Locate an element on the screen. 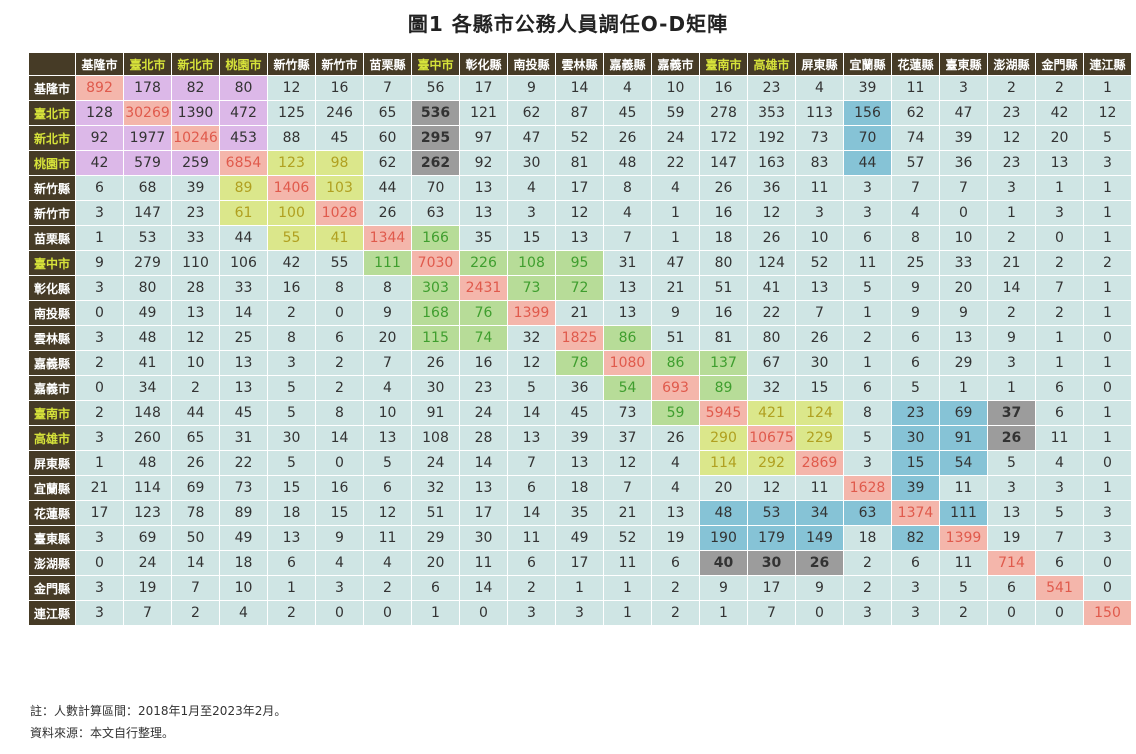  matrix-cell: 279 is located at coordinates (147, 263).